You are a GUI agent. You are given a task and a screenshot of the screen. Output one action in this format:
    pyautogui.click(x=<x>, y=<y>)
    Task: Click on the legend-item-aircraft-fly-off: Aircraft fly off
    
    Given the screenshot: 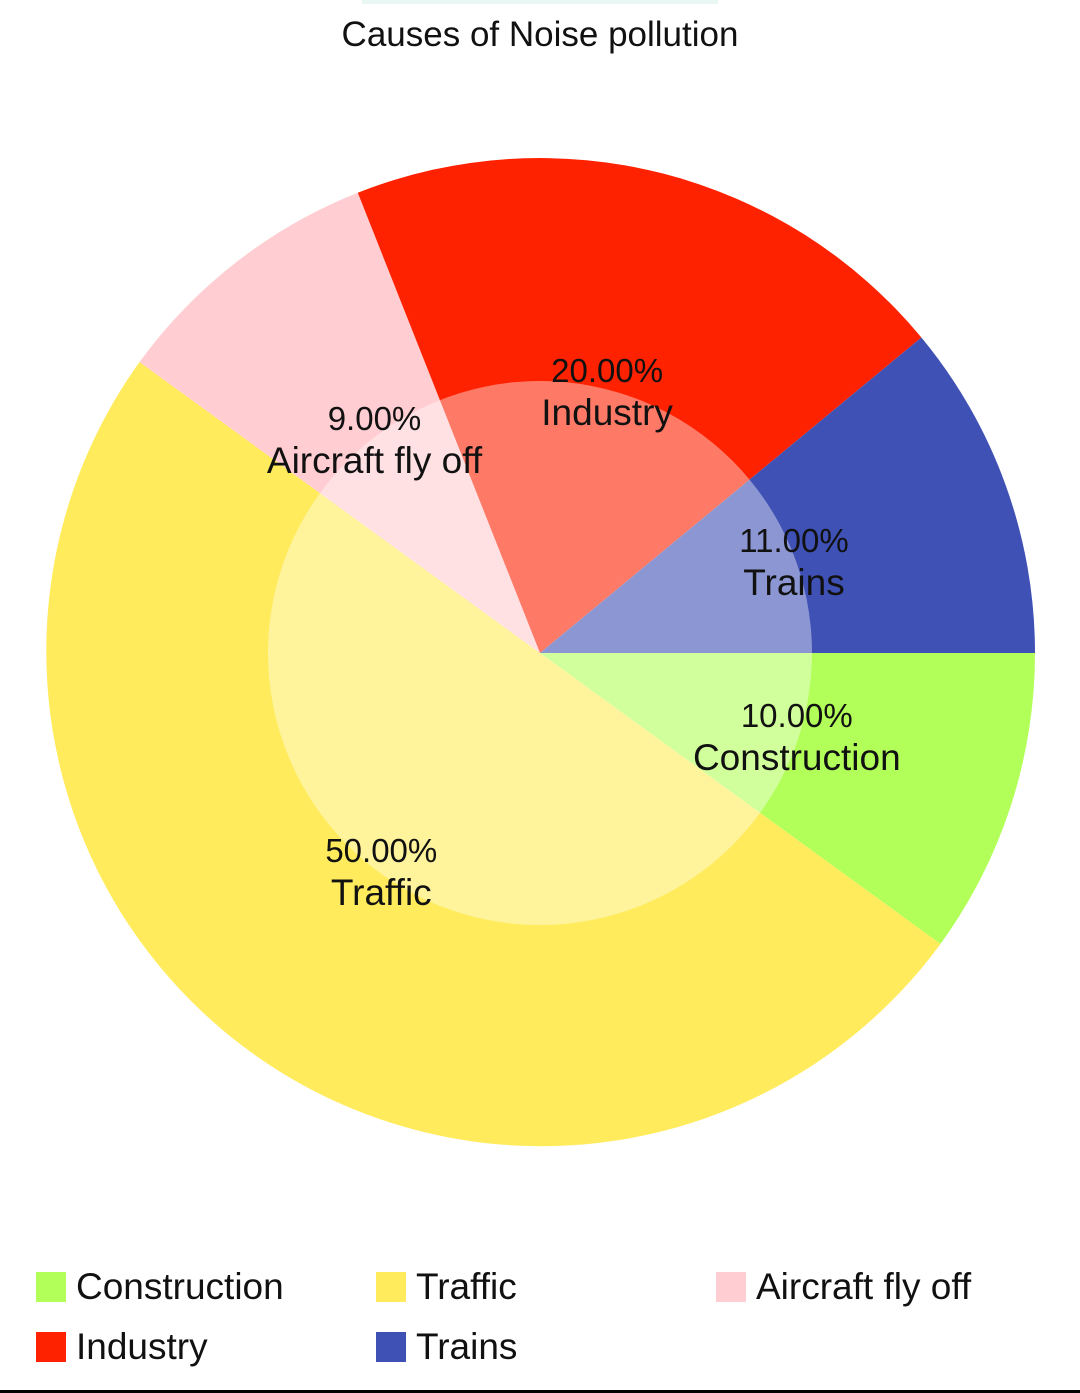 What is the action you would take?
    pyautogui.click(x=843, y=1287)
    